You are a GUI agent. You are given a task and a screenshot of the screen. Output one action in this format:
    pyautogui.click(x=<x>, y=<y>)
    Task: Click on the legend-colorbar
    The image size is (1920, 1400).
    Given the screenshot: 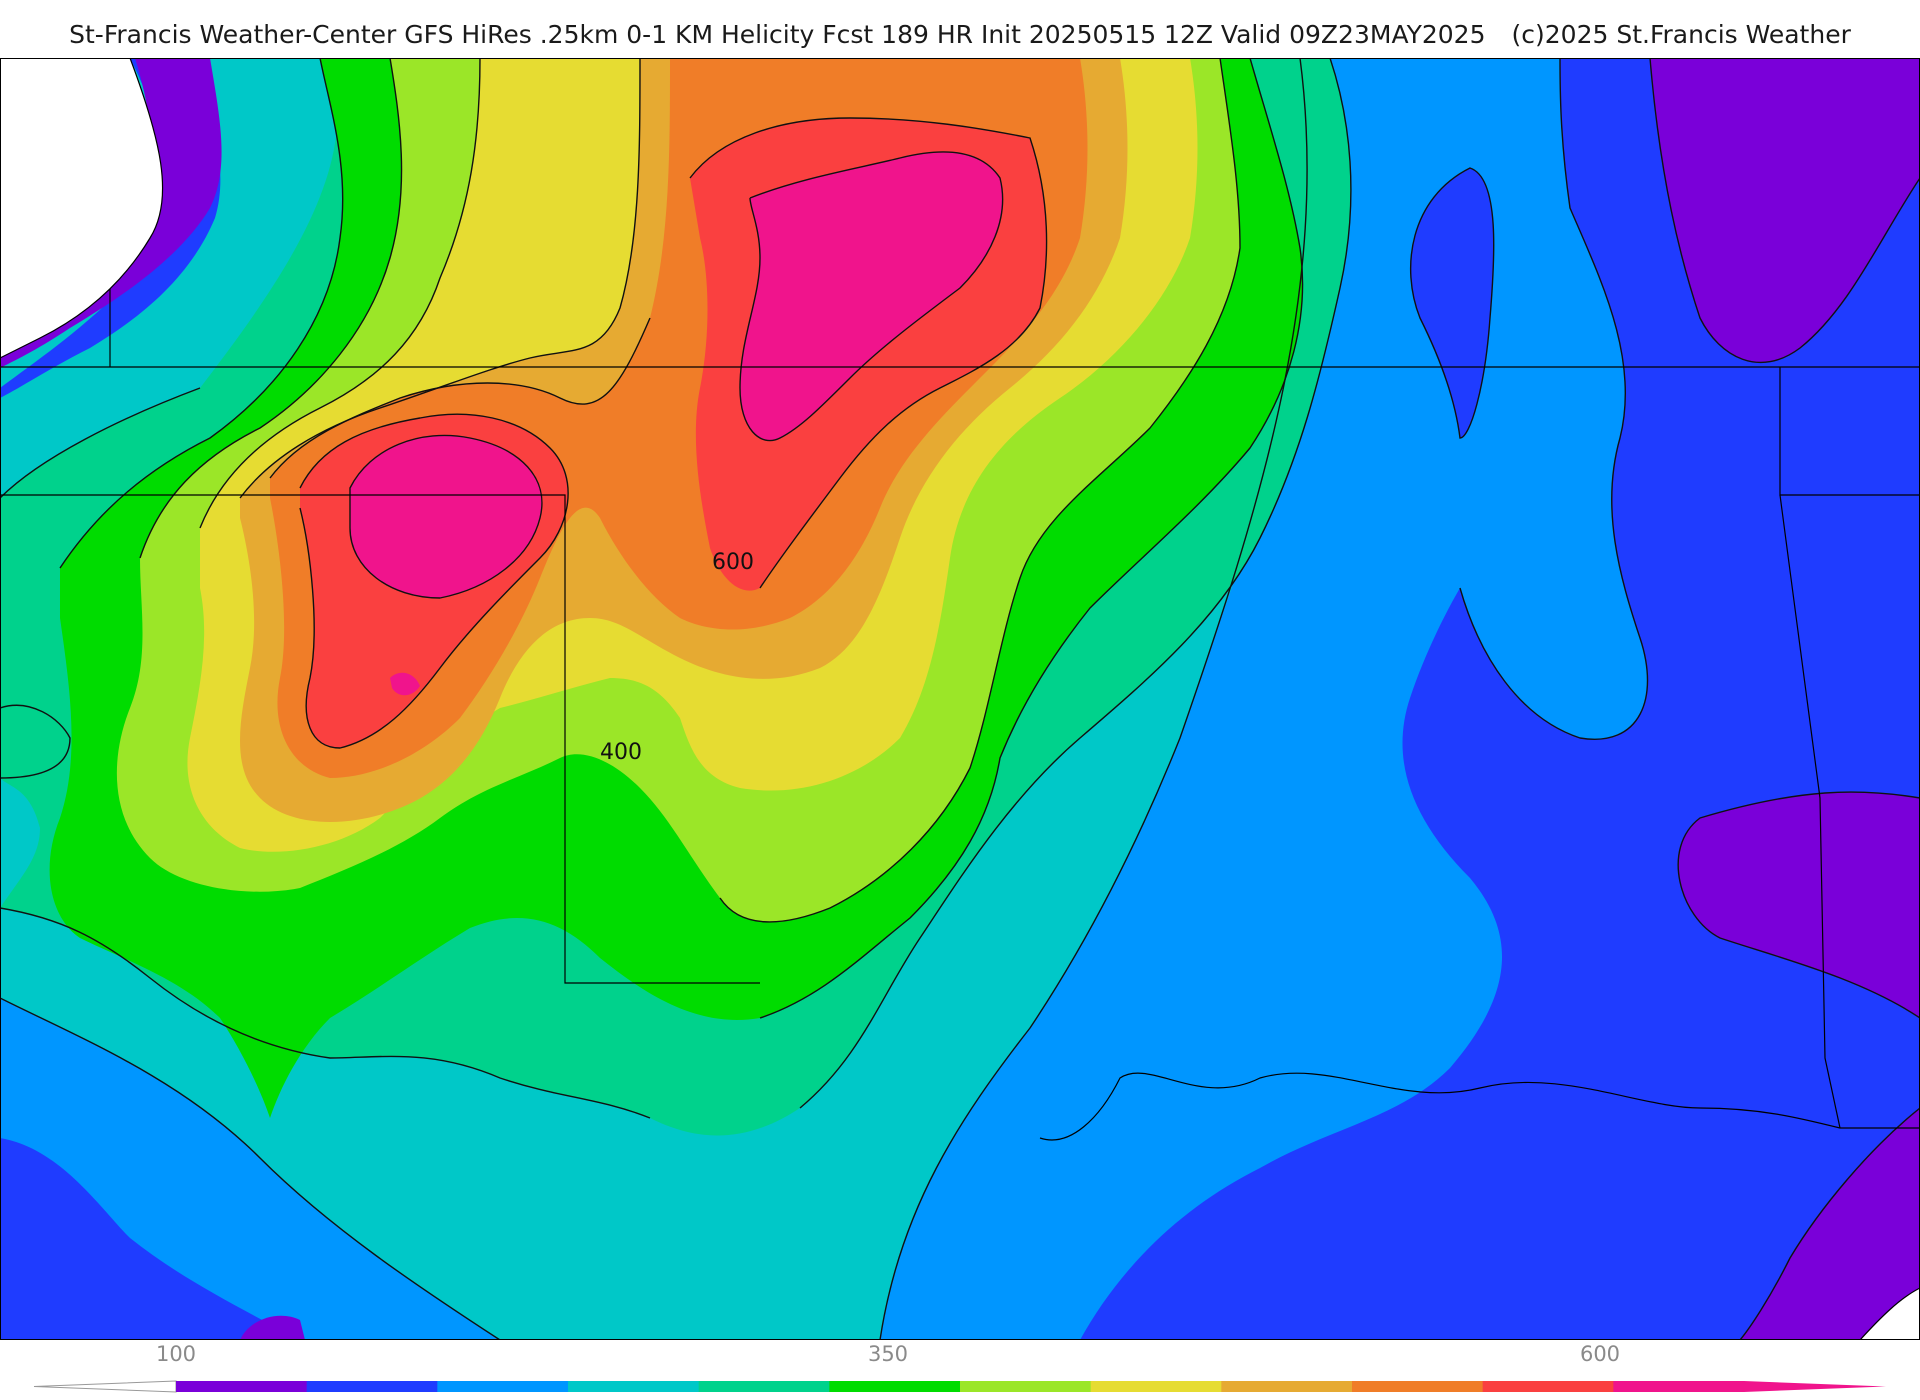 What is the action you would take?
    pyautogui.click(x=959, y=1386)
    